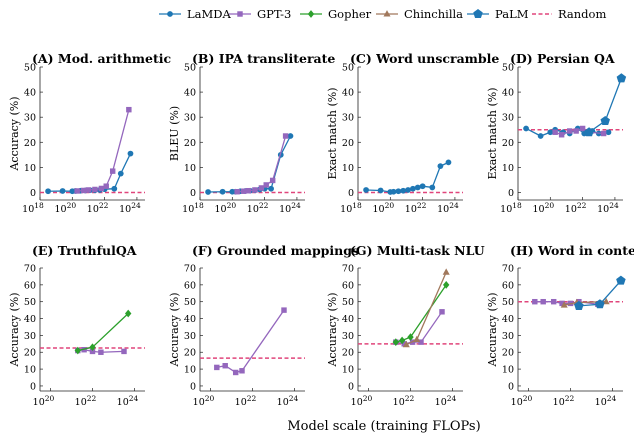 This screenshot has height=445, width=634. What do you see at coordinates (195, 14) in the screenshot?
I see `legend-item-lamda: LaMDA` at bounding box center [195, 14].